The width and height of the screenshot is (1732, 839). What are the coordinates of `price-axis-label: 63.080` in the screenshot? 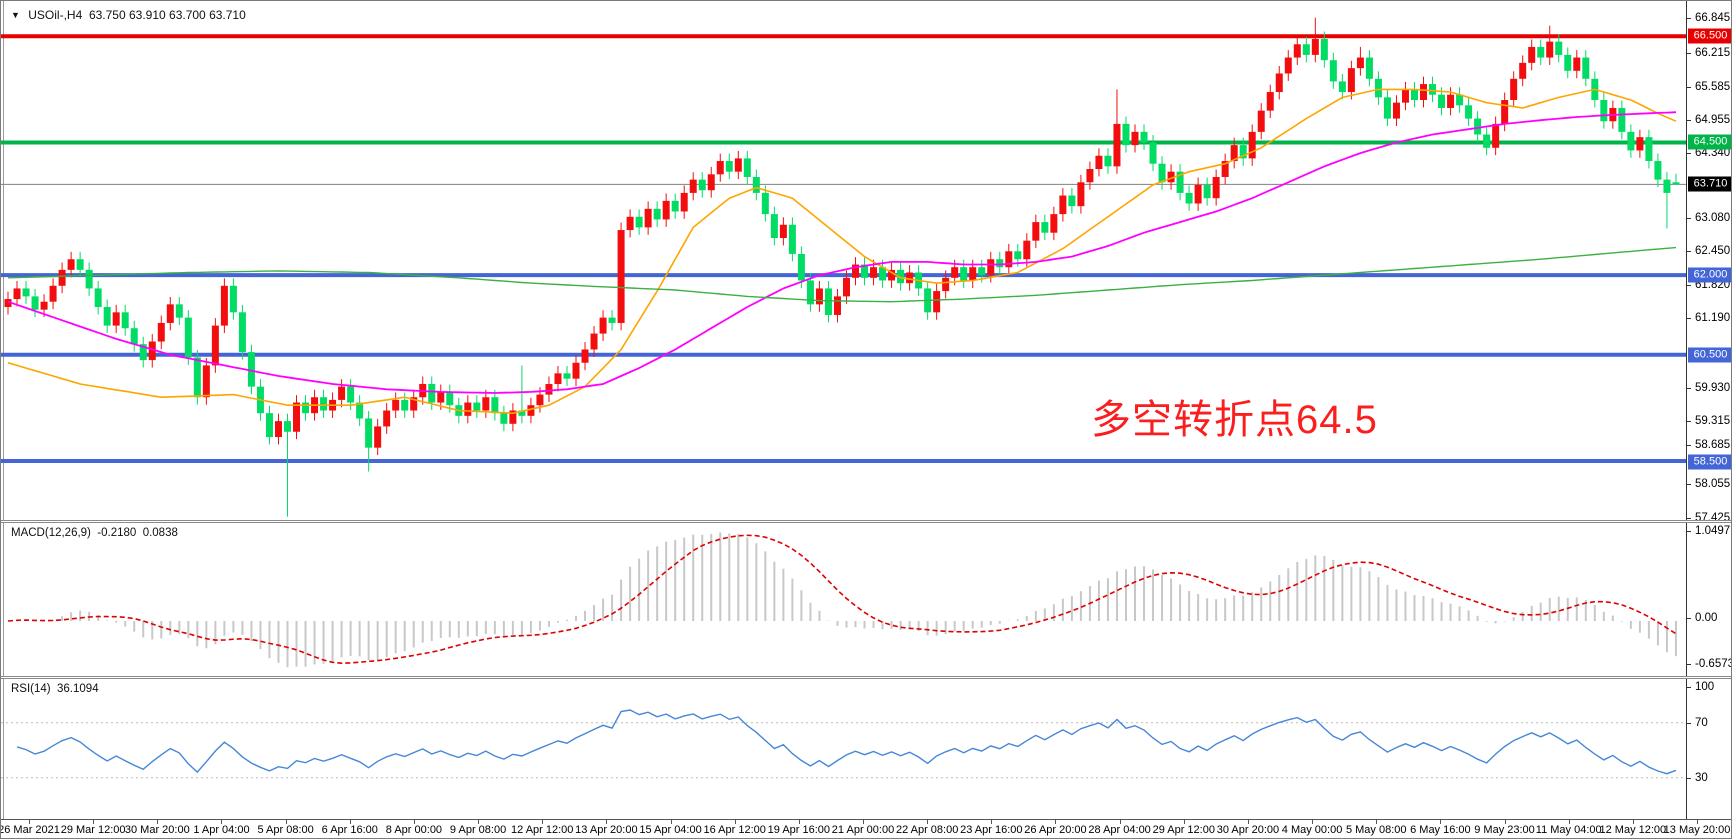 It's located at (1713, 218).